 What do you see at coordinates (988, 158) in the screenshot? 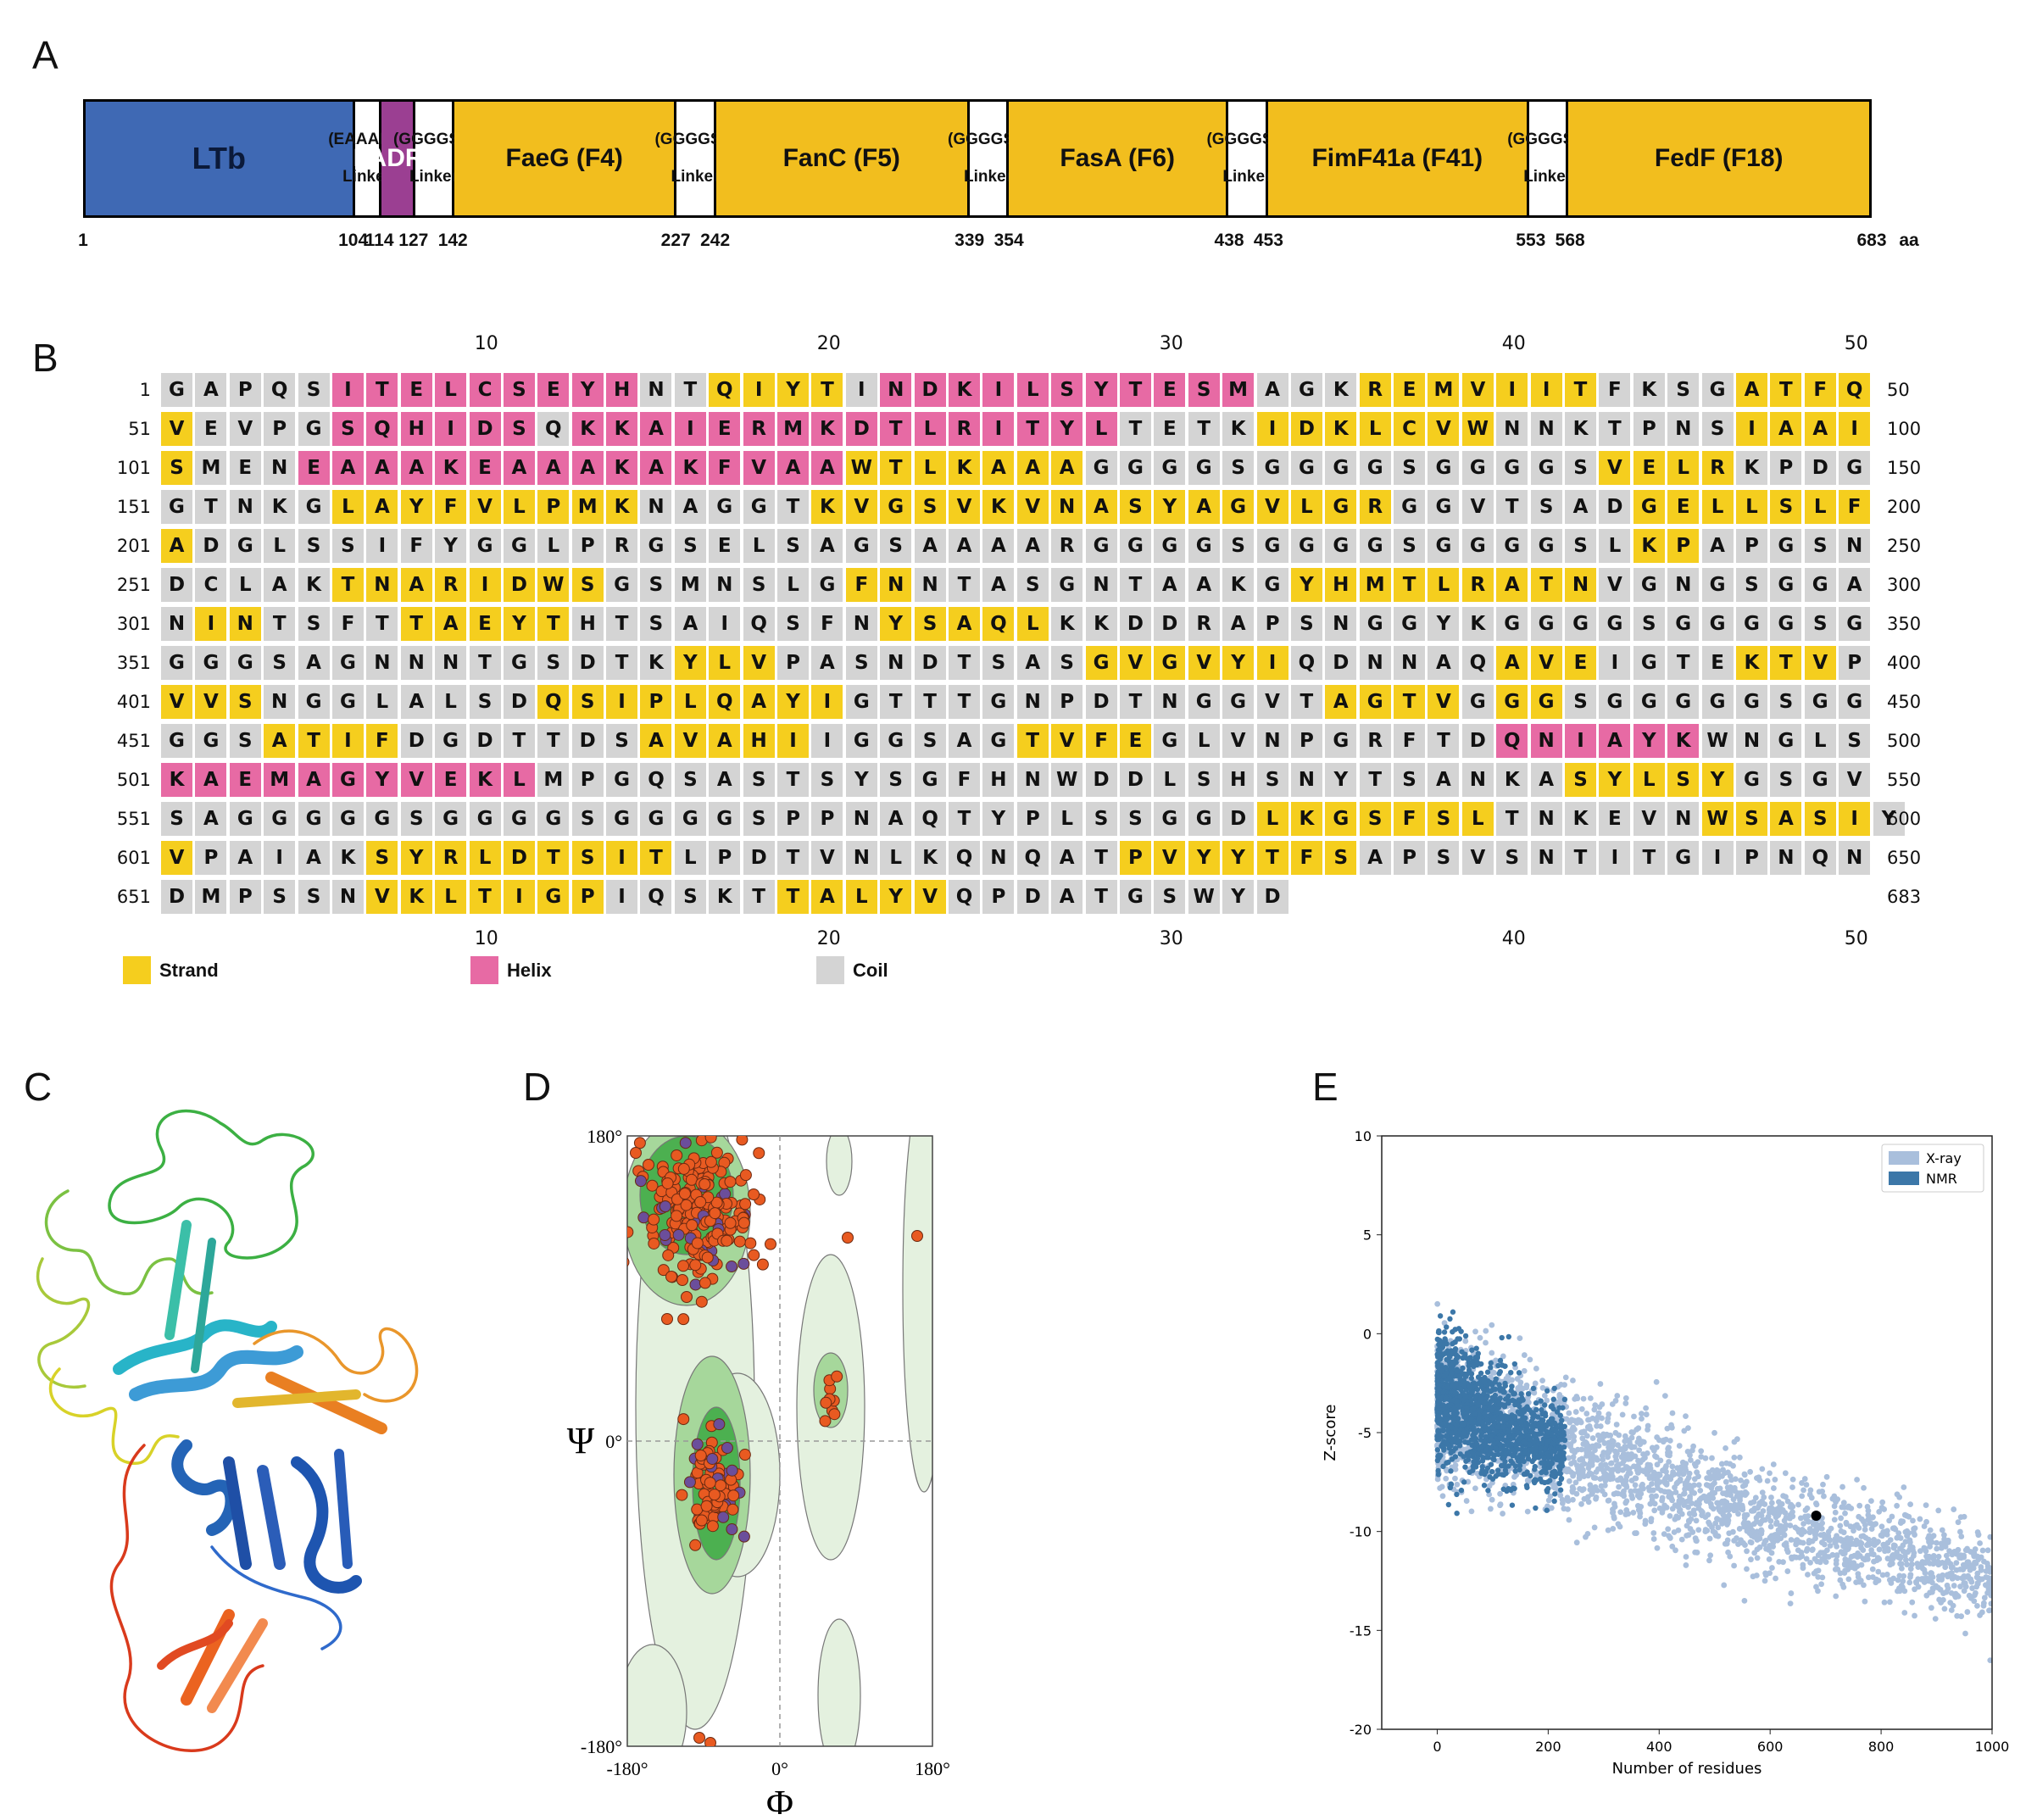
I see `segment-7: (GGGGS)3 Linker` at bounding box center [988, 158].